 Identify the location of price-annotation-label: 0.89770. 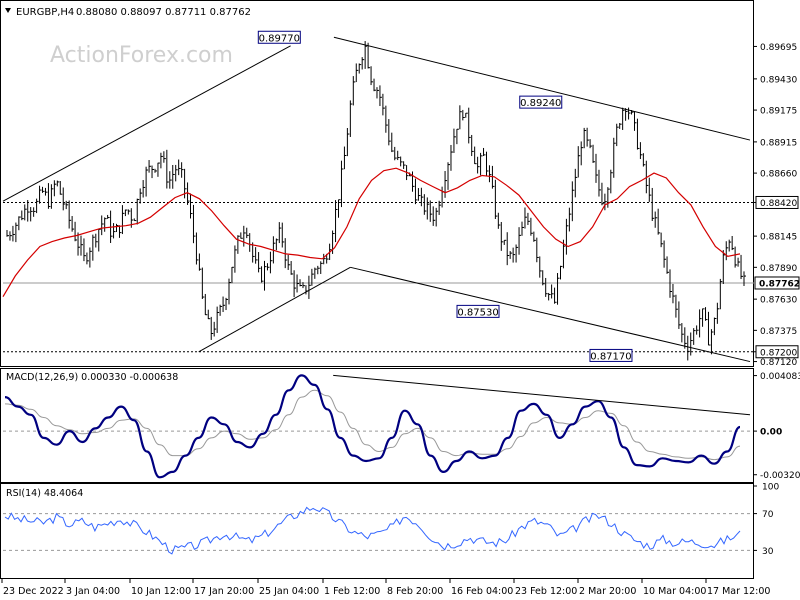
(279, 38).